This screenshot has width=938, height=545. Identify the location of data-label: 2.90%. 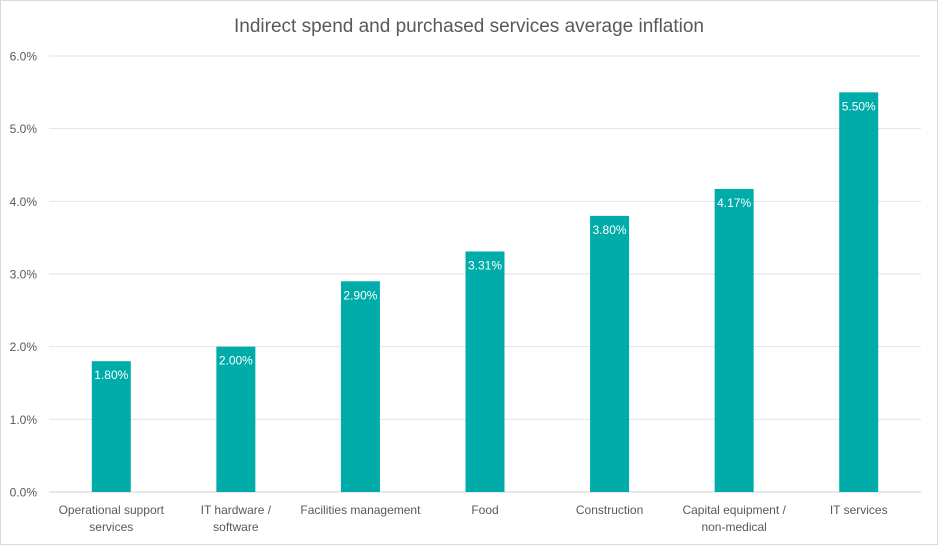
(360, 295).